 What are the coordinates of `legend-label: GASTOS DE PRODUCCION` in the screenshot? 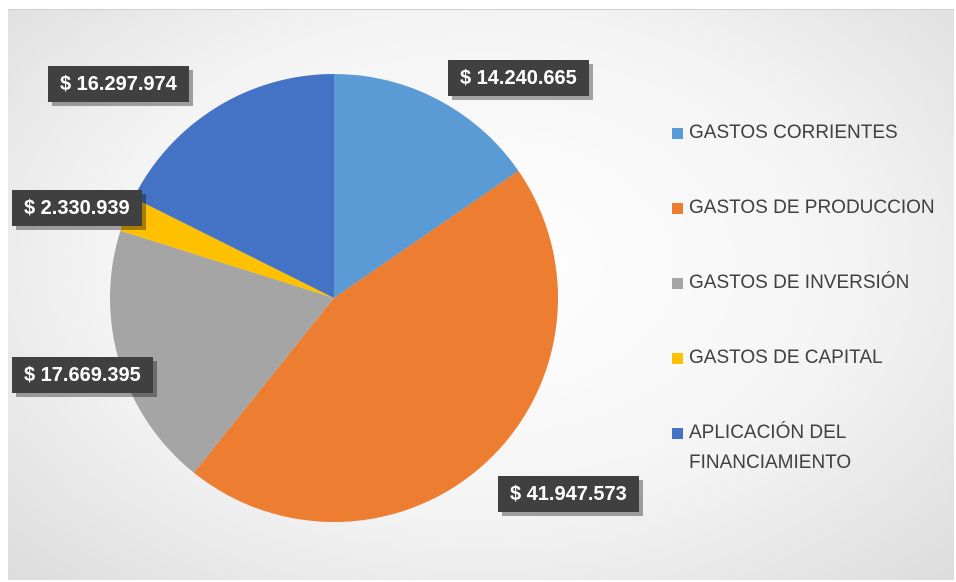 It's located at (812, 207).